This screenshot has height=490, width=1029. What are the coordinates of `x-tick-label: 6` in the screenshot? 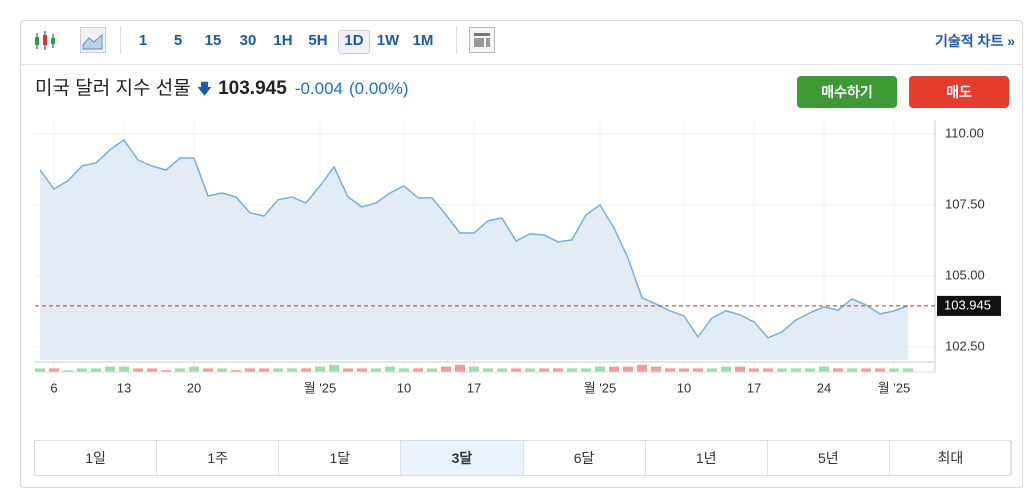 It's located at (53, 387).